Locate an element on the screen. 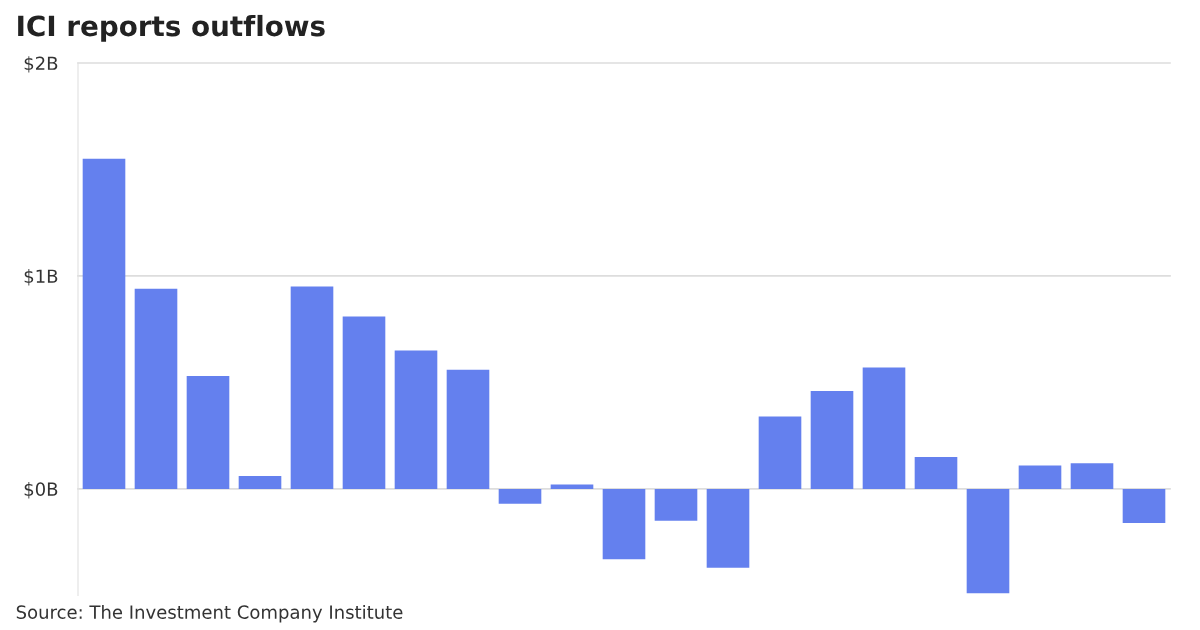  chart-title: ICI reports outflows is located at coordinates (171, 28).